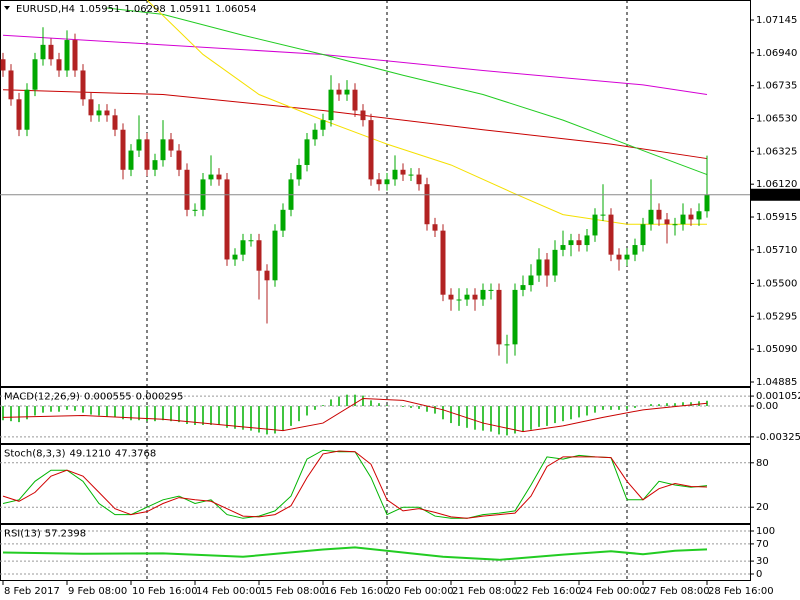 The width and height of the screenshot is (800, 600). Describe the element at coordinates (160, 397) in the screenshot. I see `indicator-value: 0.000295` at that location.